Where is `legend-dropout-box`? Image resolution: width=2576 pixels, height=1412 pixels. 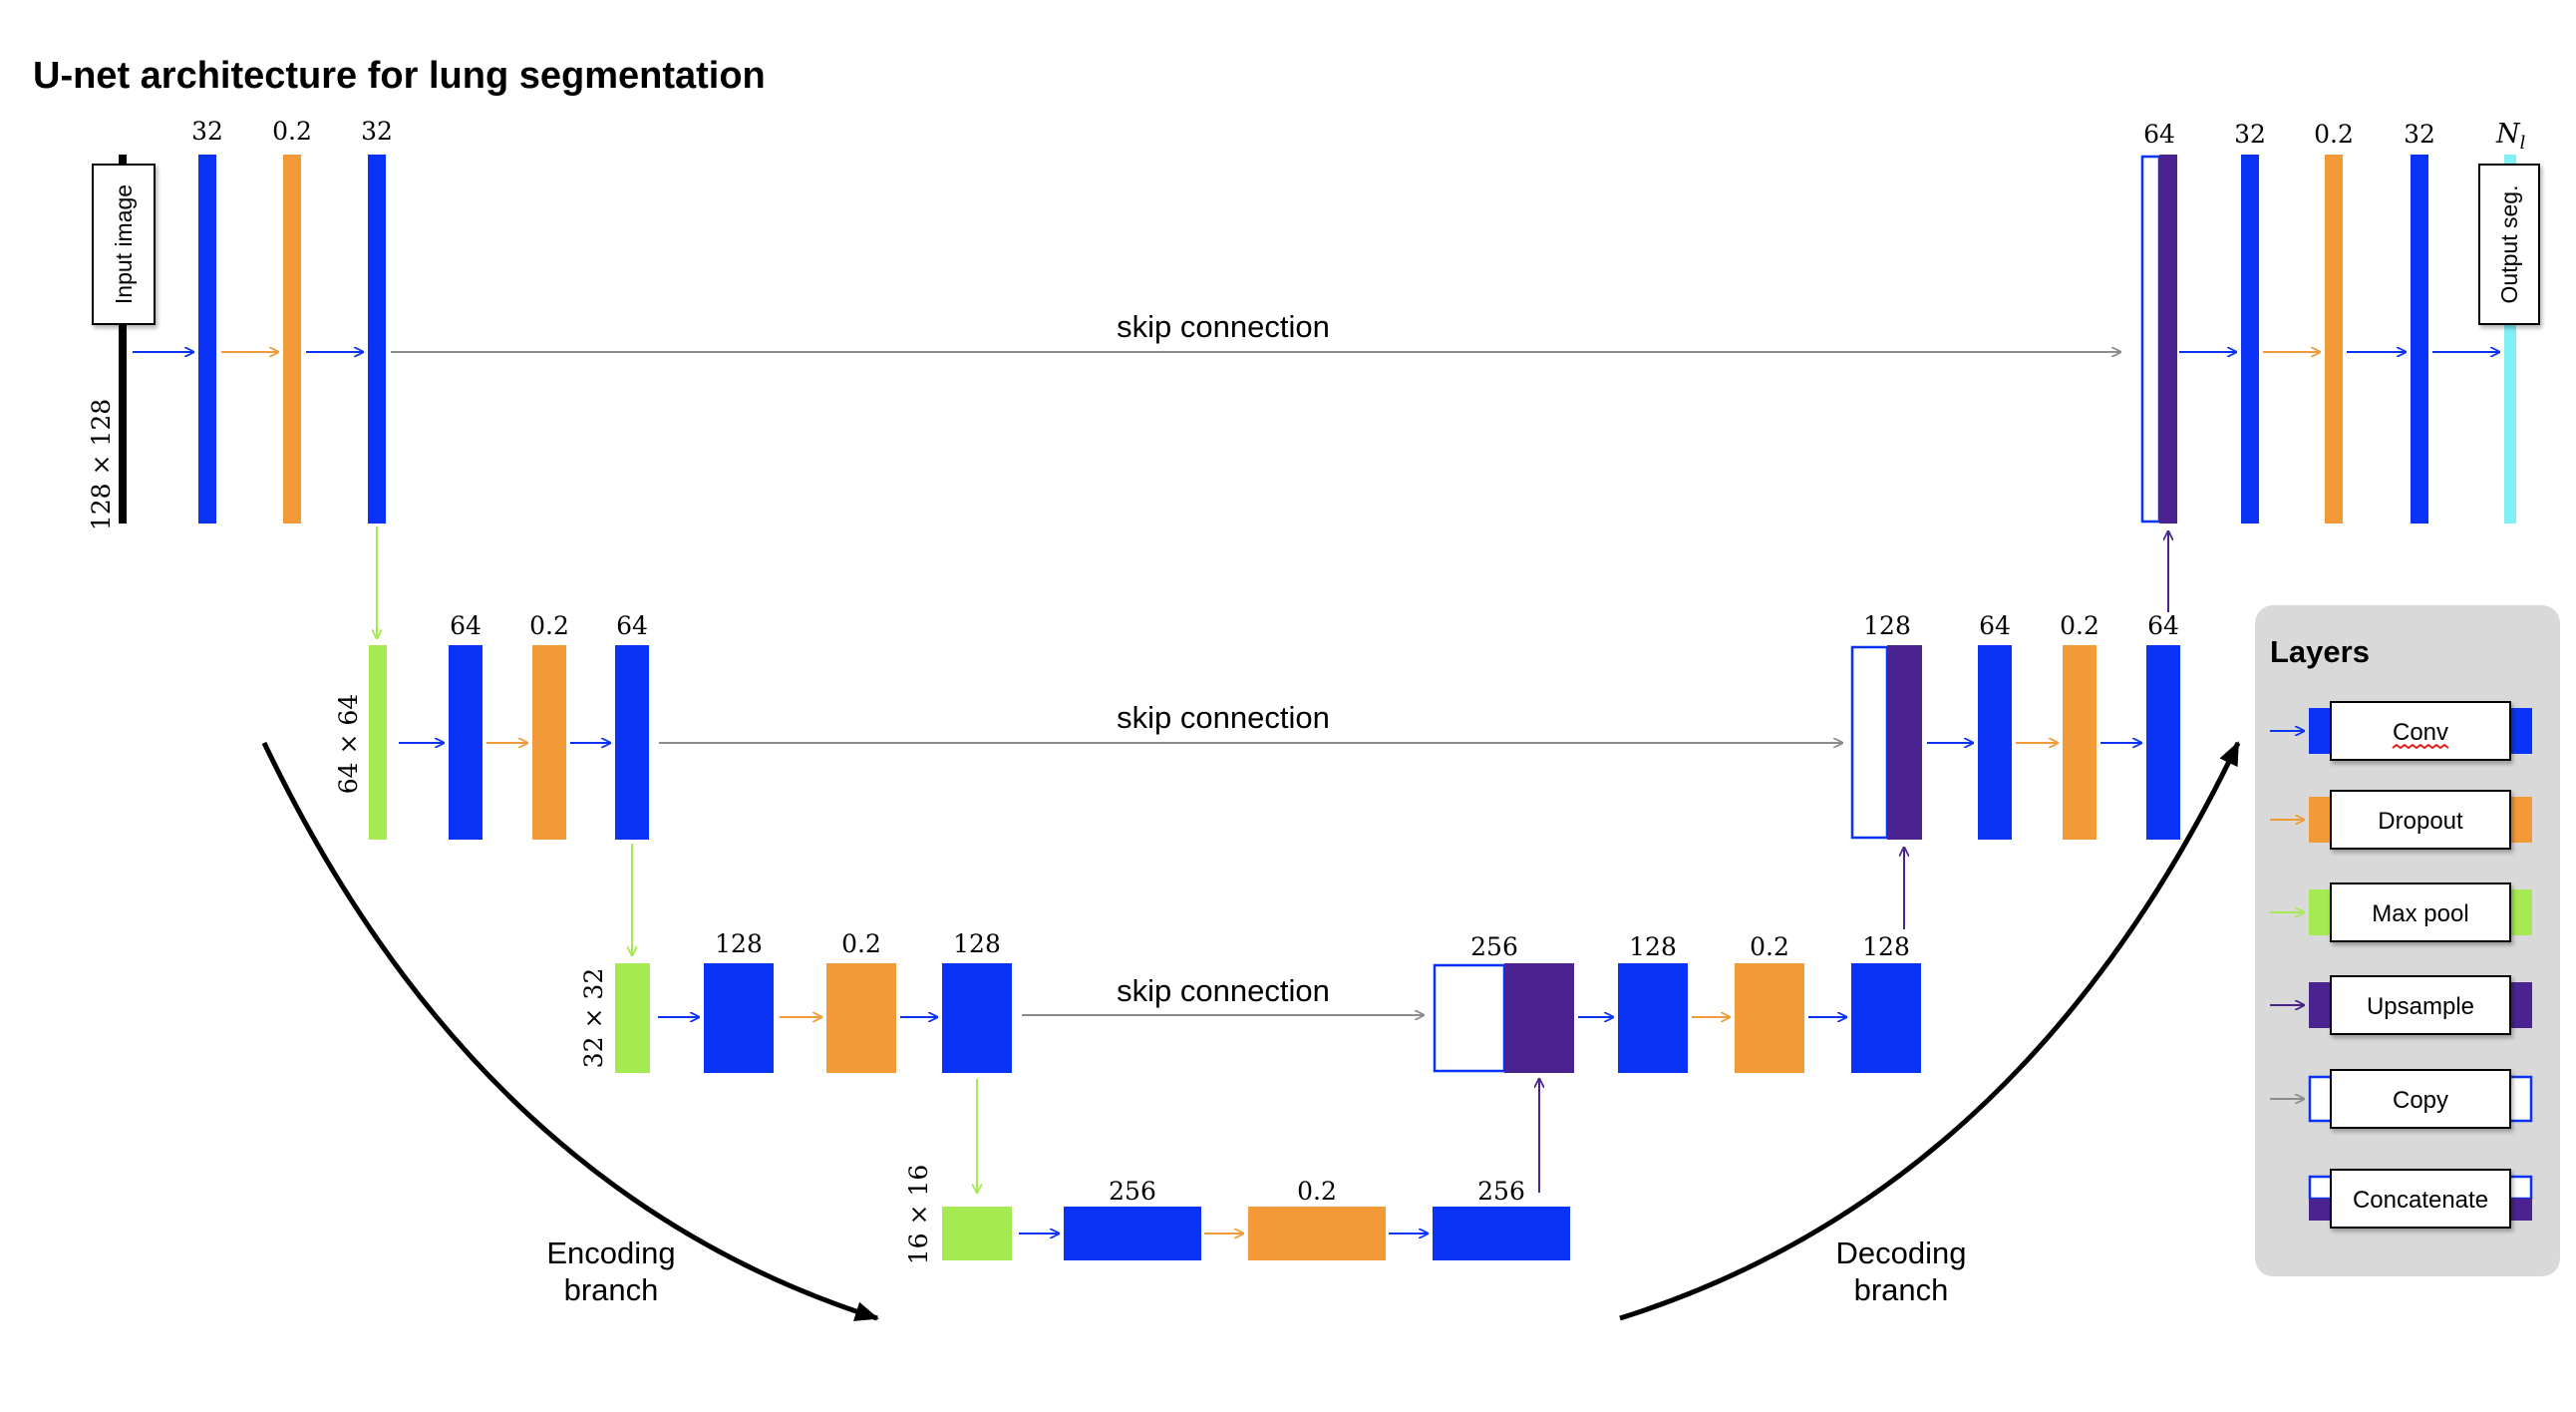 legend-dropout-box is located at coordinates (2420, 820).